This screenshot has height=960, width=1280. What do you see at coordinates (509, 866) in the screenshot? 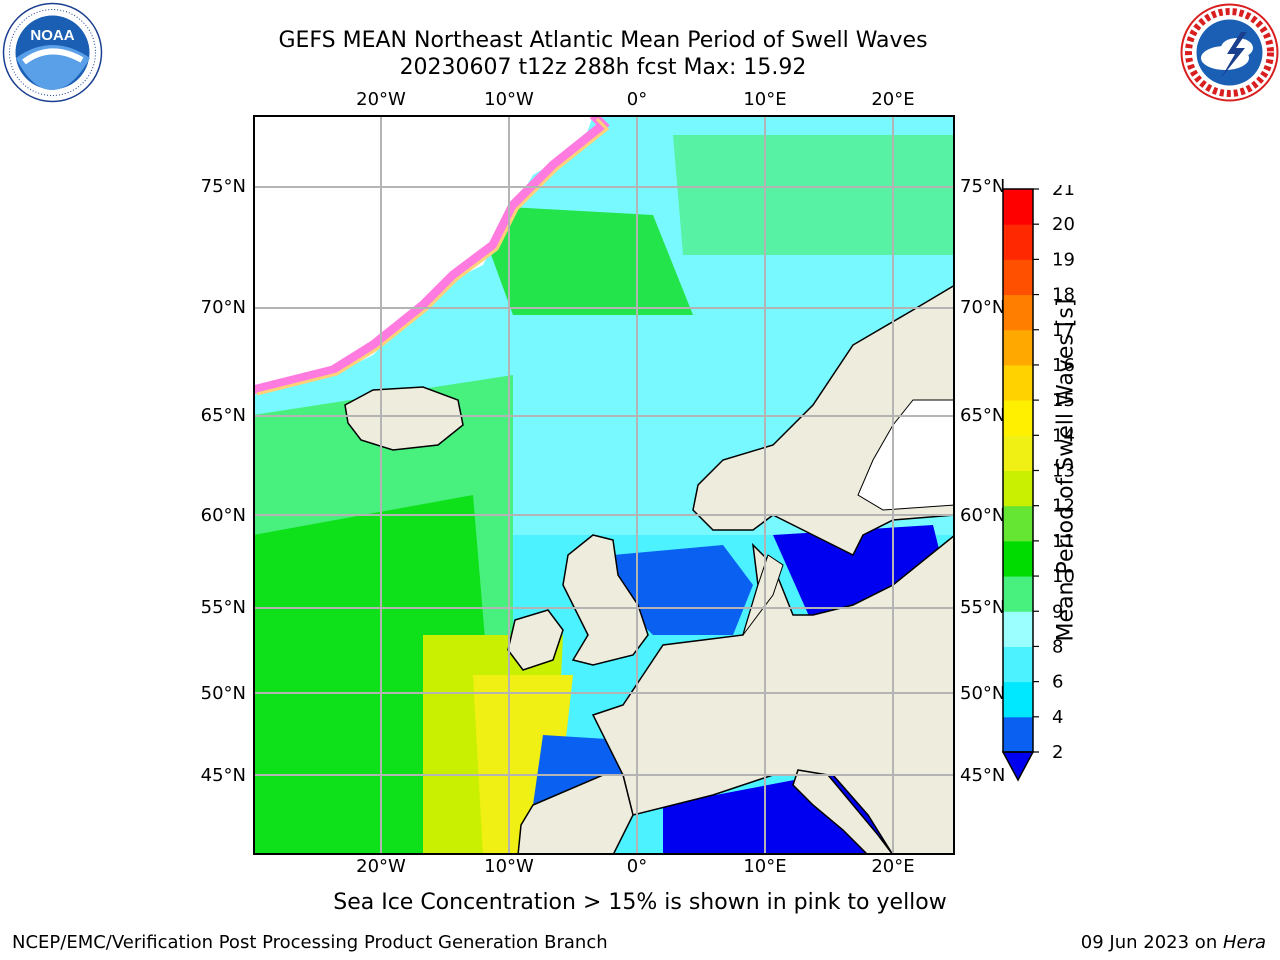
I see `lon-label-bottom: 10°W` at bounding box center [509, 866].